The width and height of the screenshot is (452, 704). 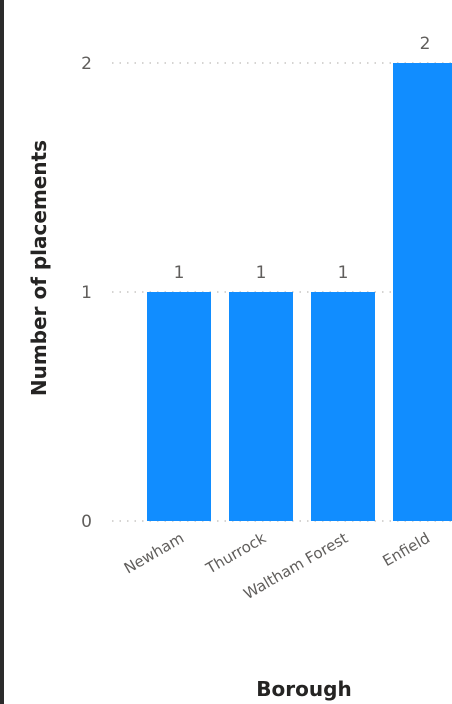 I want to click on y-tick-label: 1, so click(x=86, y=293).